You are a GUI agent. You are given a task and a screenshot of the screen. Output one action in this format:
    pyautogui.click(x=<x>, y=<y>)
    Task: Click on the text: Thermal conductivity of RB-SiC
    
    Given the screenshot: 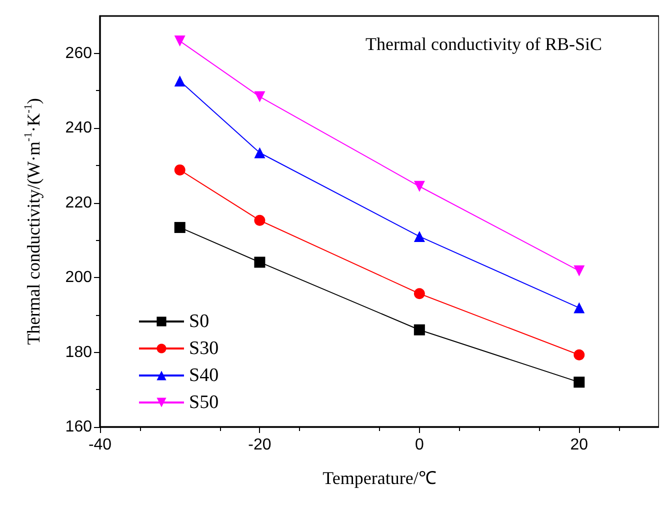 What is the action you would take?
    pyautogui.click(x=484, y=44)
    